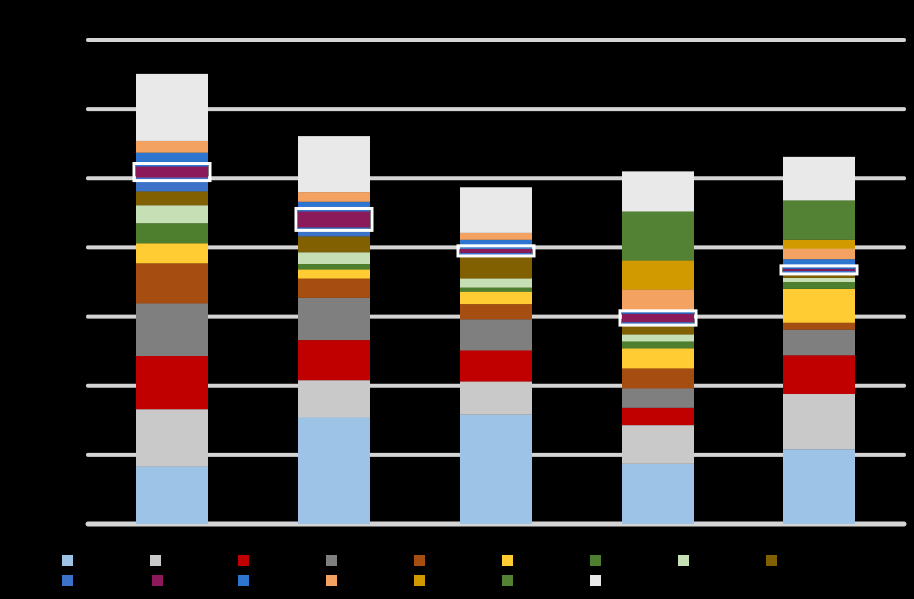 This screenshot has height=599, width=914. I want to click on legend, so click(472, 572).